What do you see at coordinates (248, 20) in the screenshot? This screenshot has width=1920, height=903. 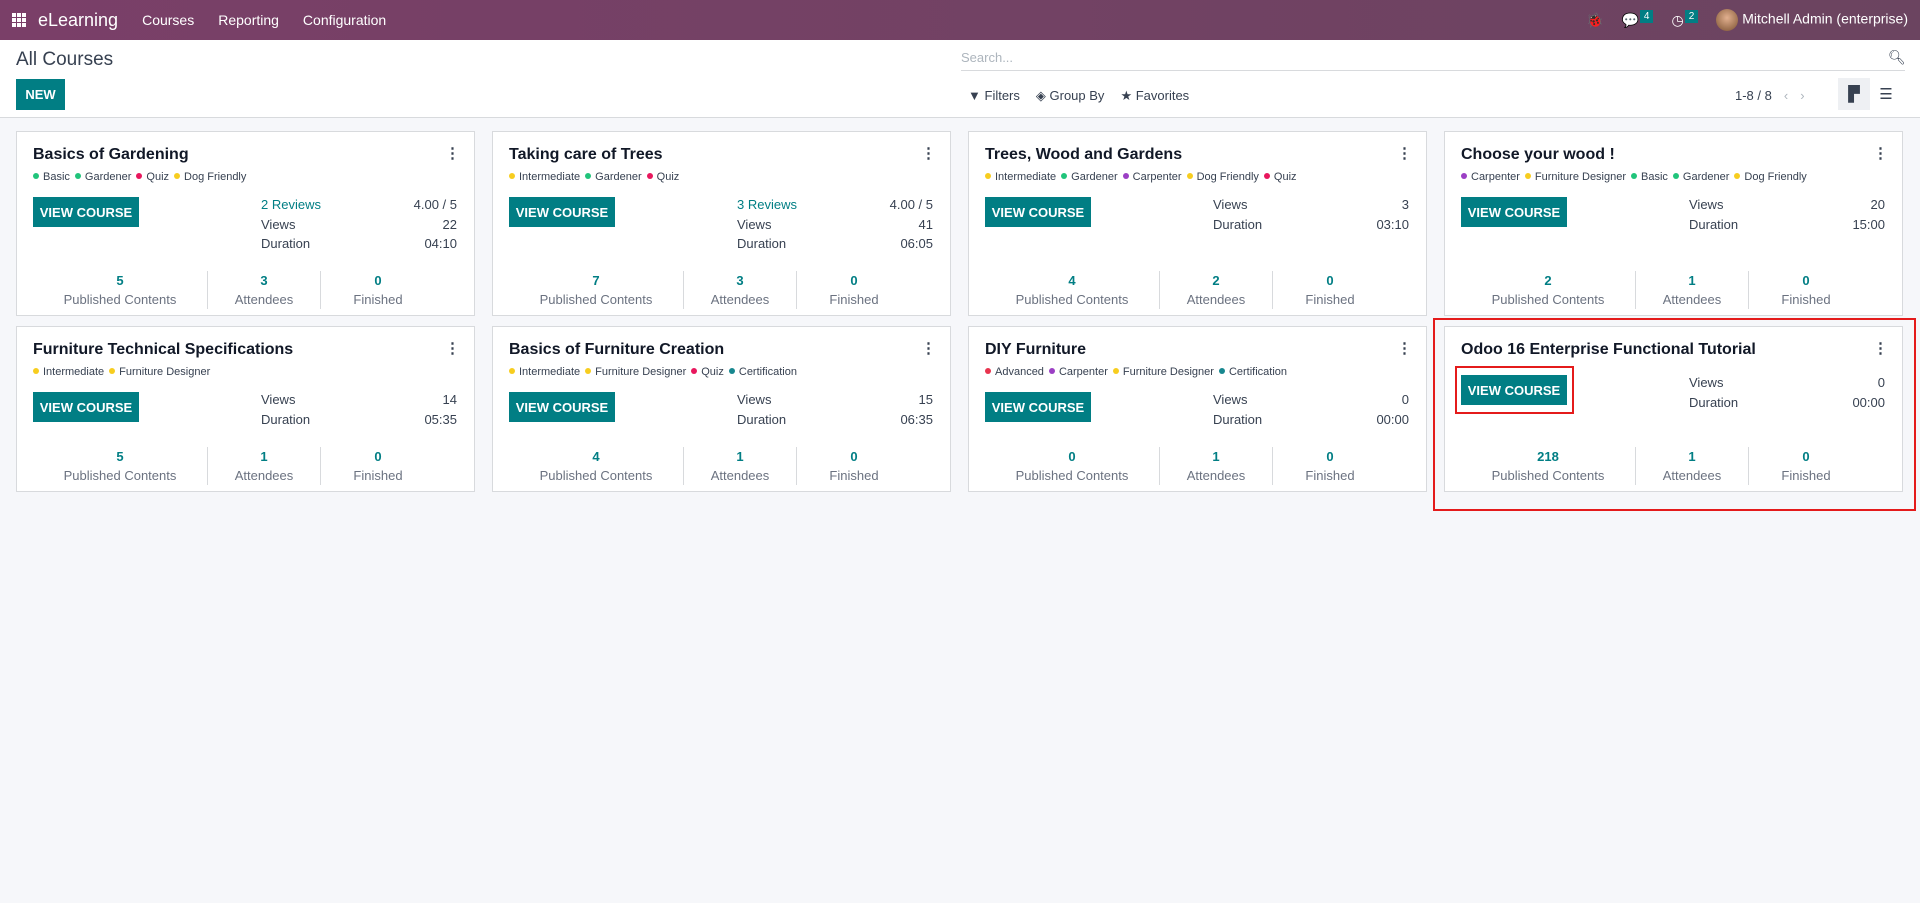 I see `menu-reporting: Reporting` at bounding box center [248, 20].